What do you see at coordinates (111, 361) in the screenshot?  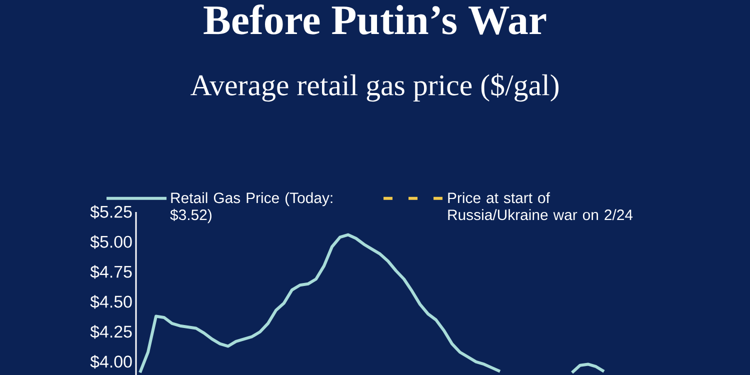 I see `y-tick-label: $4.00` at bounding box center [111, 361].